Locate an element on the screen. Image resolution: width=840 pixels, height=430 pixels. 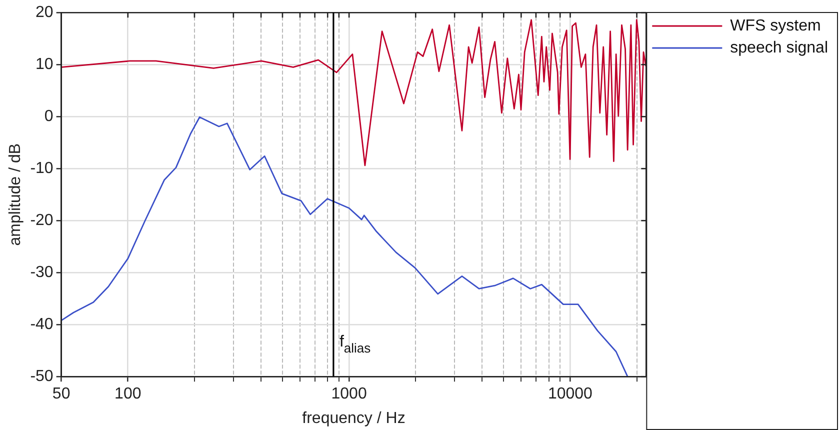
y-tick-label: -50 is located at coordinates (42, 377).